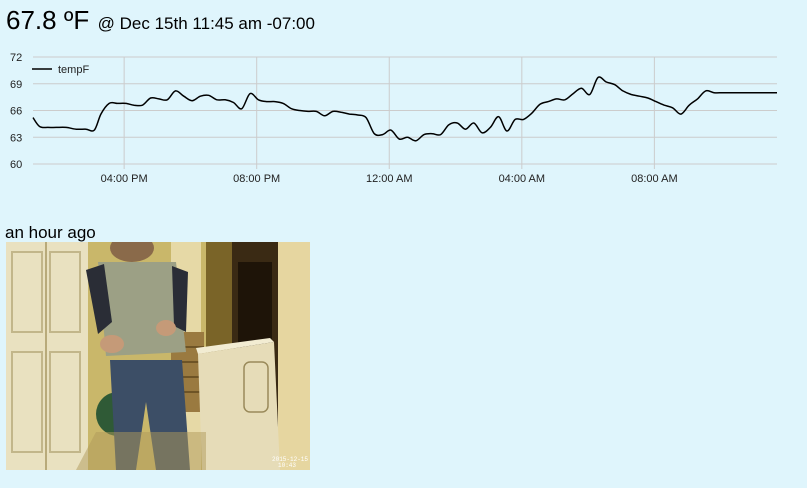  I want to click on snapshot-timestamp-overlay: 2015-12-15, so click(290, 459).